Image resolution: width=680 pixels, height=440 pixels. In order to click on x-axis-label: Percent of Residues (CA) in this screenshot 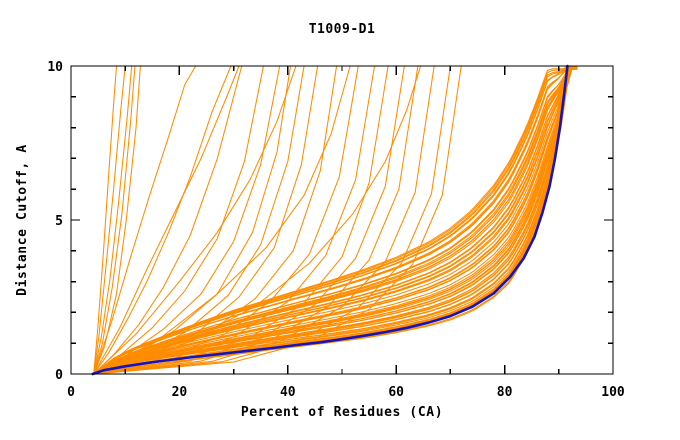, I will do `click(342, 412)`.